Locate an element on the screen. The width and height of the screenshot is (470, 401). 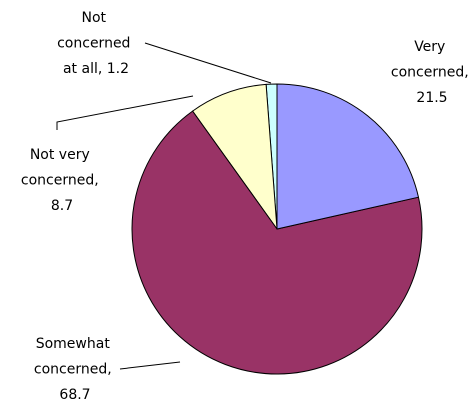
data-label-line: Not is located at coordinates (96, 18).